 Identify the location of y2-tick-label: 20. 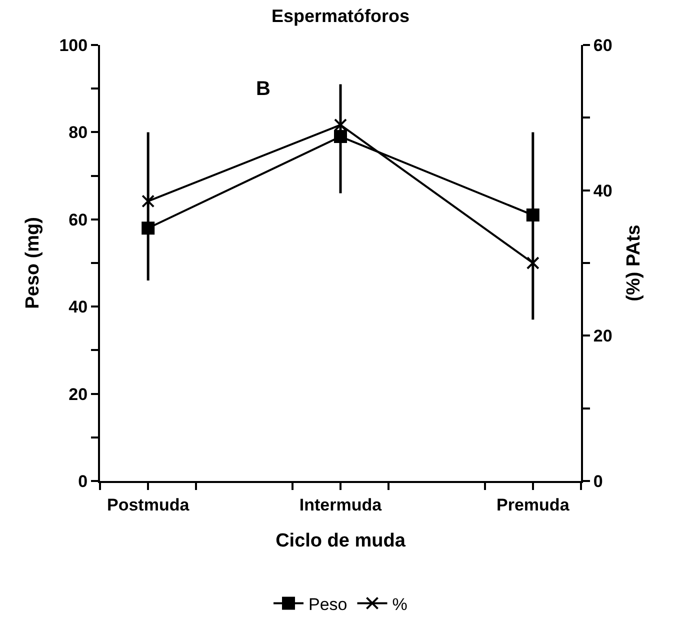
(602, 336).